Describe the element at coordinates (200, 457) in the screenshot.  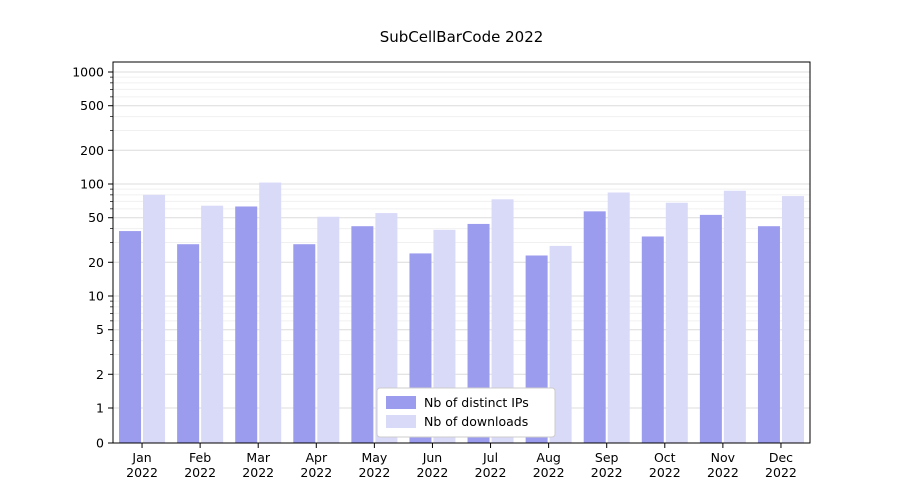
I see `x-tick-label-month: Feb` at that location.